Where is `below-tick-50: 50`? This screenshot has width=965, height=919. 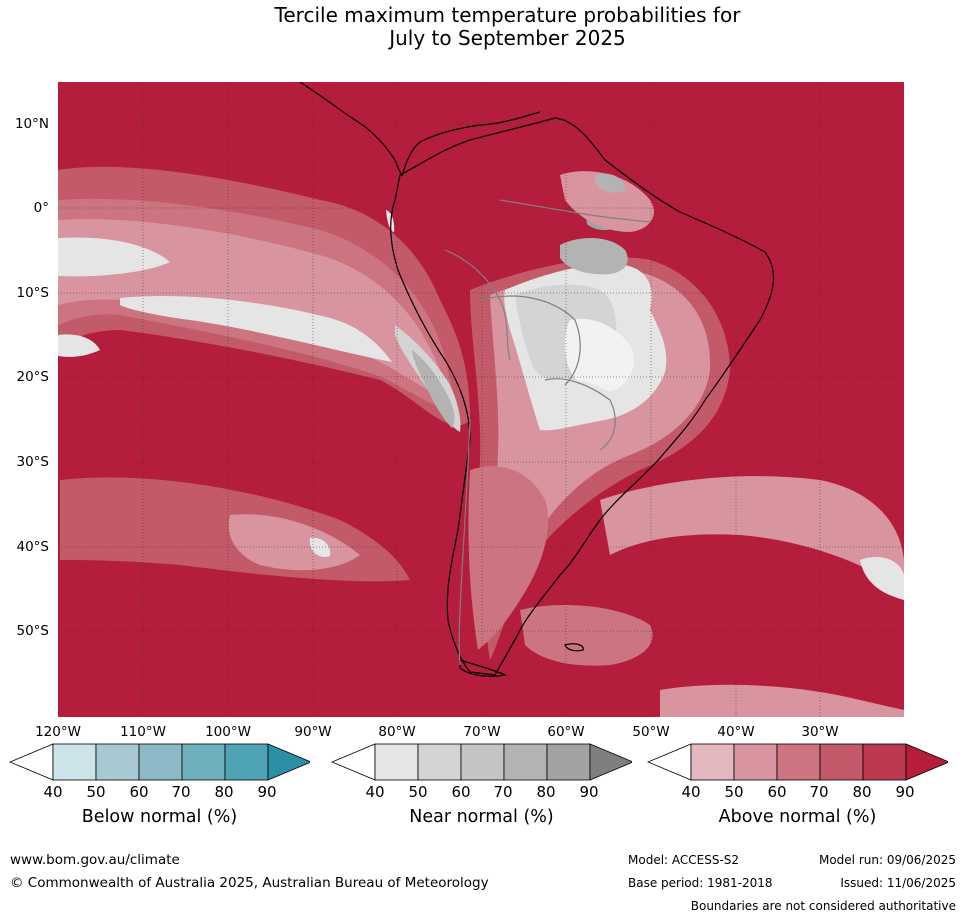
below-tick-50: 50 is located at coordinates (96, 792).